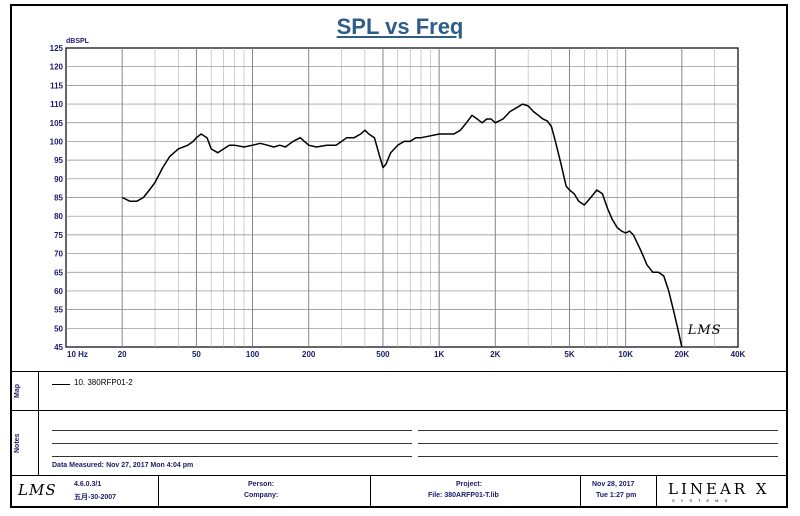 The image size is (800, 516). I want to click on divider-notes-top, so click(399, 410).